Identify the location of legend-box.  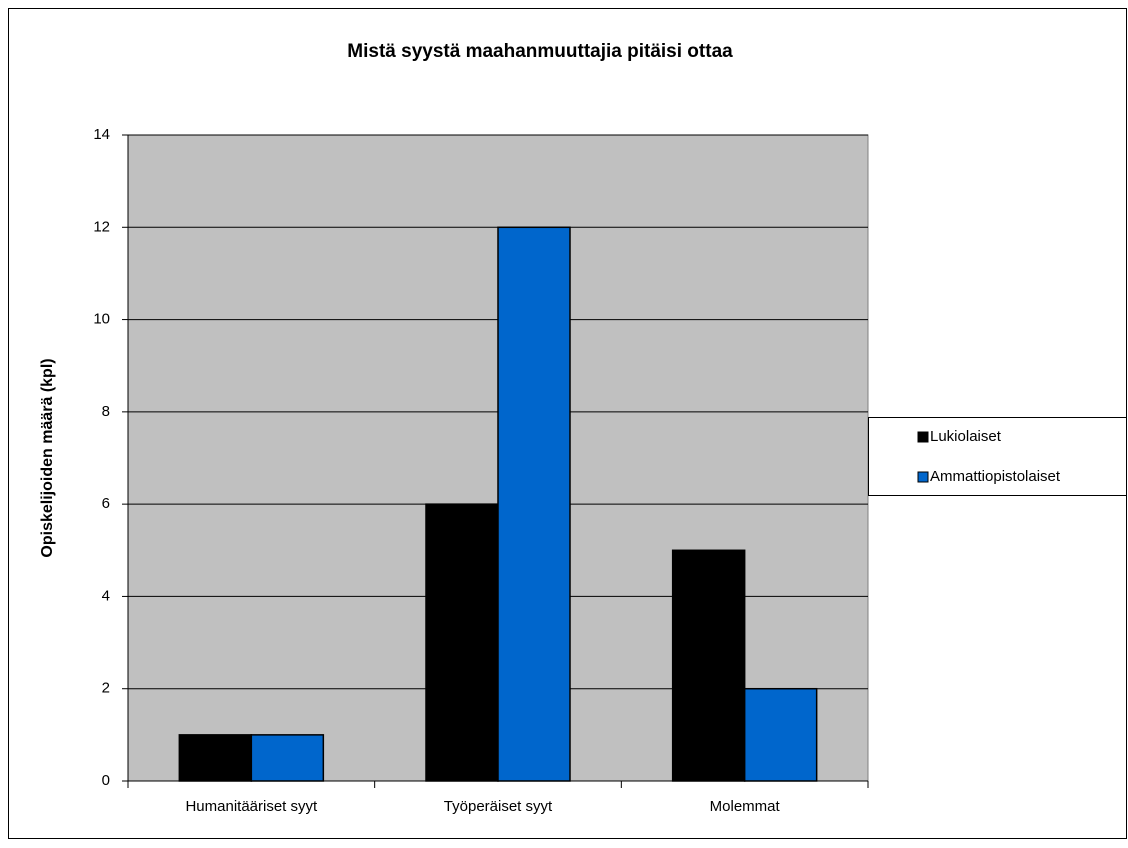
(997, 456).